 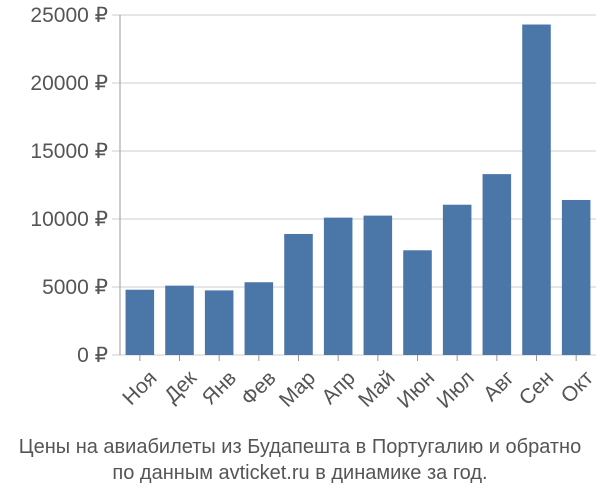 What do you see at coordinates (139, 387) in the screenshot?
I see `x-tick-label: Ноя` at bounding box center [139, 387].